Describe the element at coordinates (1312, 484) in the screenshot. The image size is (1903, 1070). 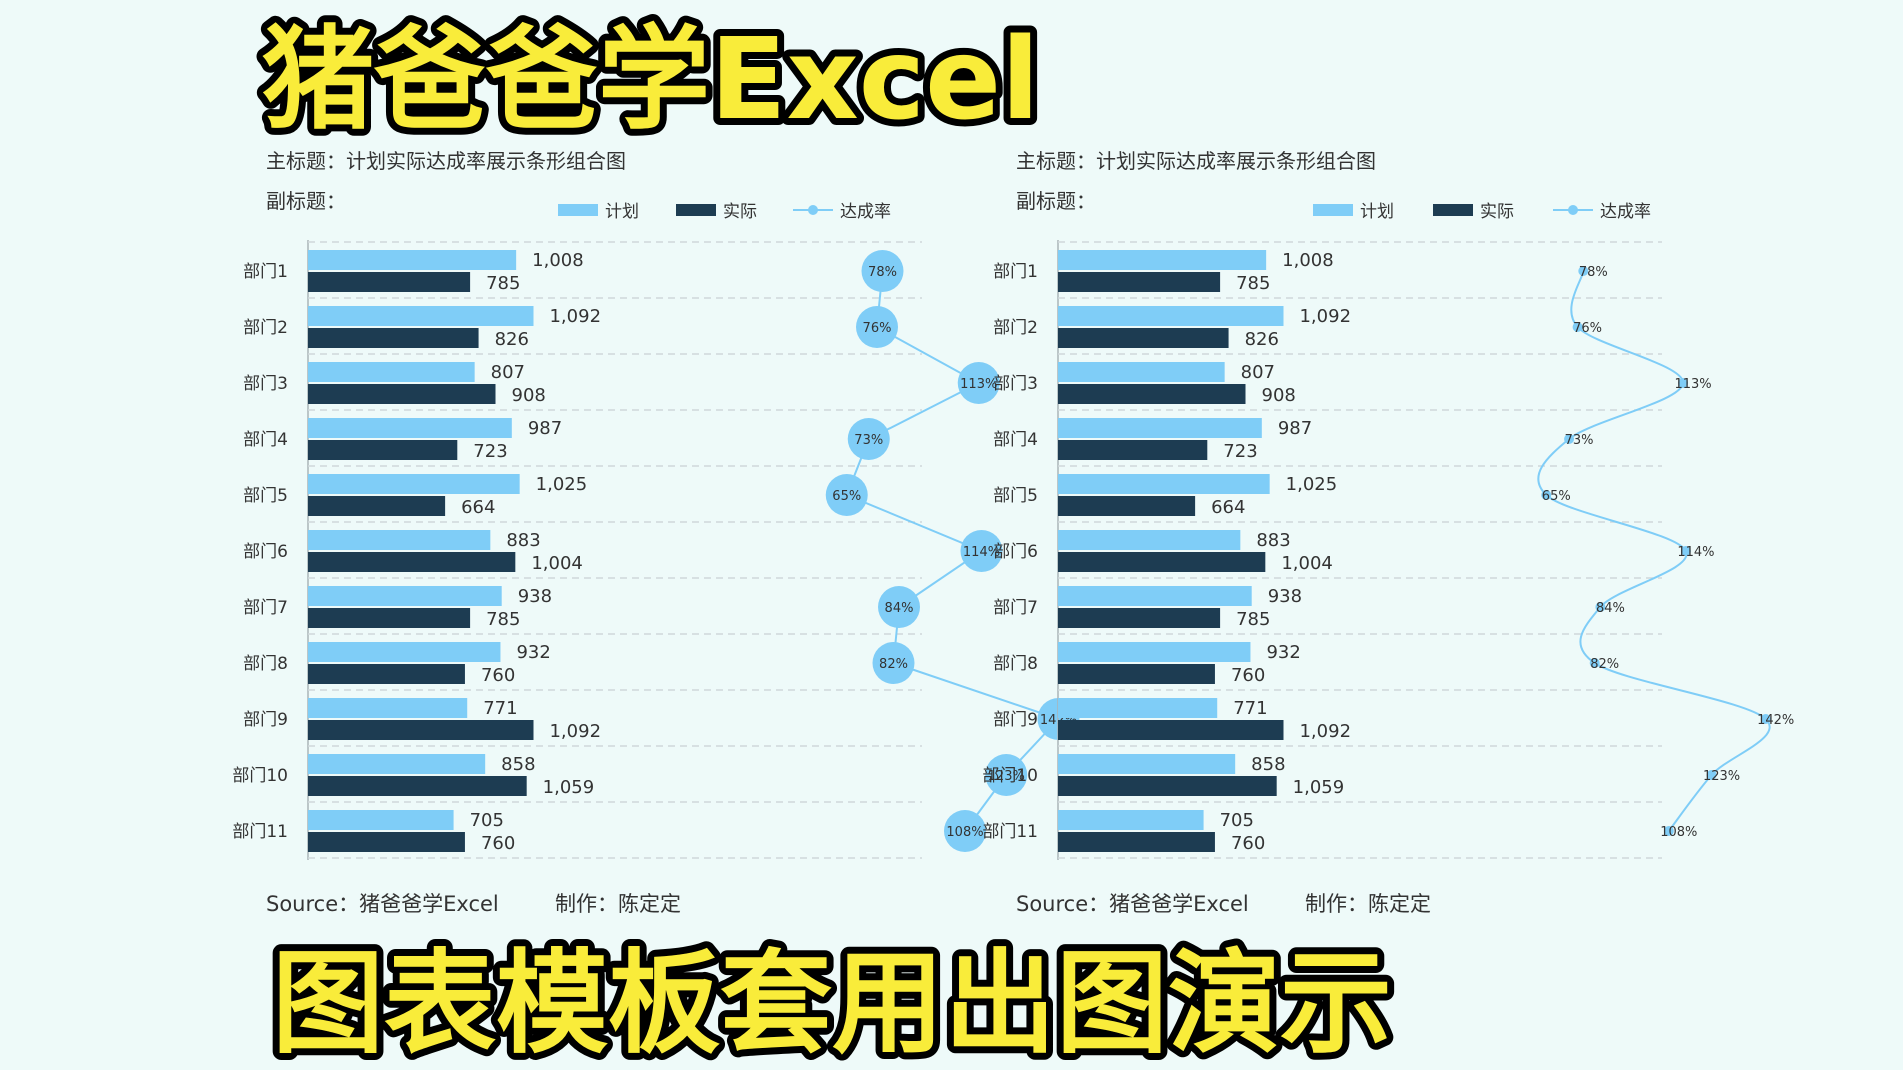
I see `bar-plan-label: 1,025` at that location.